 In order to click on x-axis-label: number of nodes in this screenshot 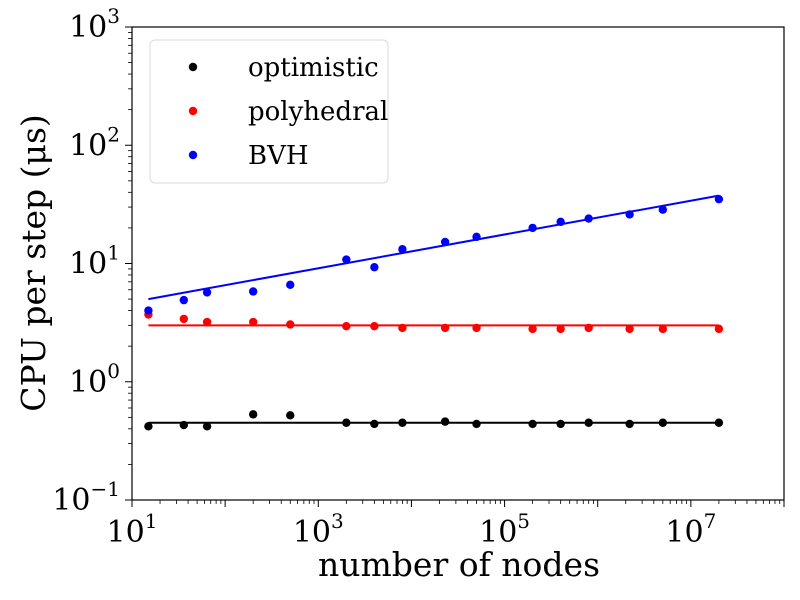, I will do `click(459, 564)`.